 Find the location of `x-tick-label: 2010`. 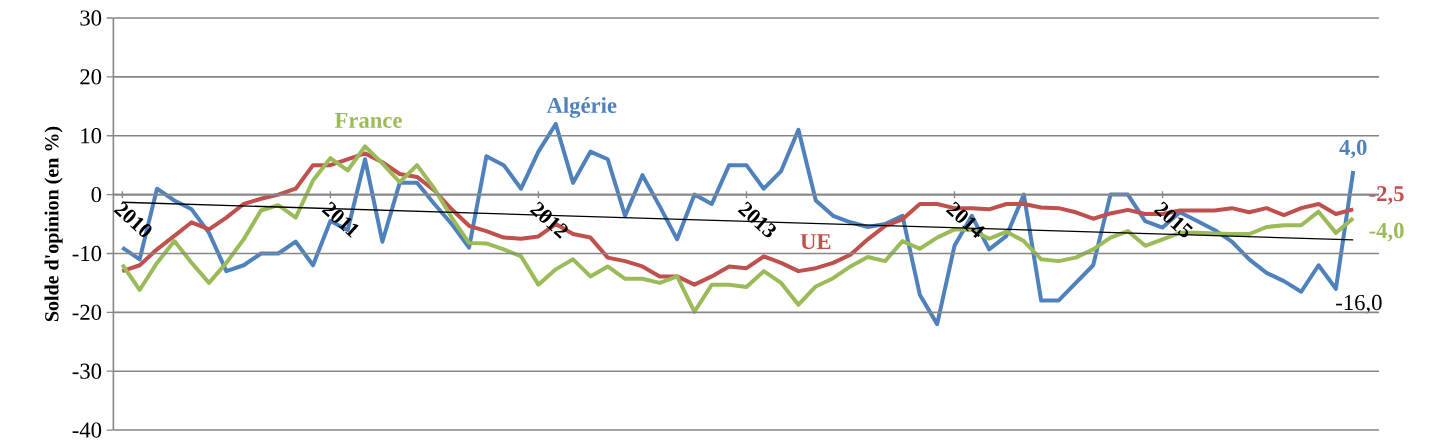

x-tick-label: 2010 is located at coordinates (132, 219).